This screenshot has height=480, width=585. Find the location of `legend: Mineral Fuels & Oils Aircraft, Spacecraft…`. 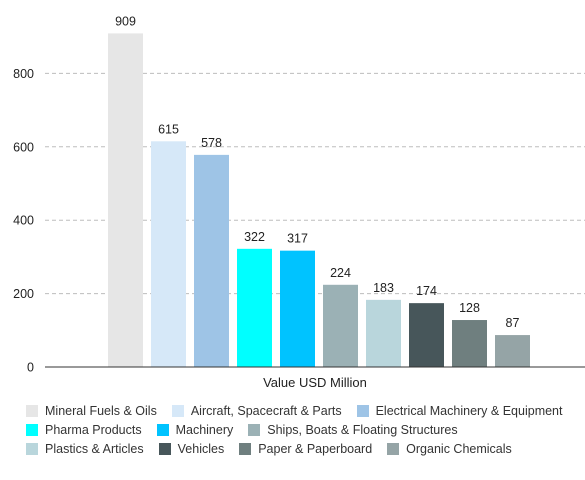

legend: Mineral Fuels & Oils Aircraft, Spacecraft… is located at coordinates (303, 429).